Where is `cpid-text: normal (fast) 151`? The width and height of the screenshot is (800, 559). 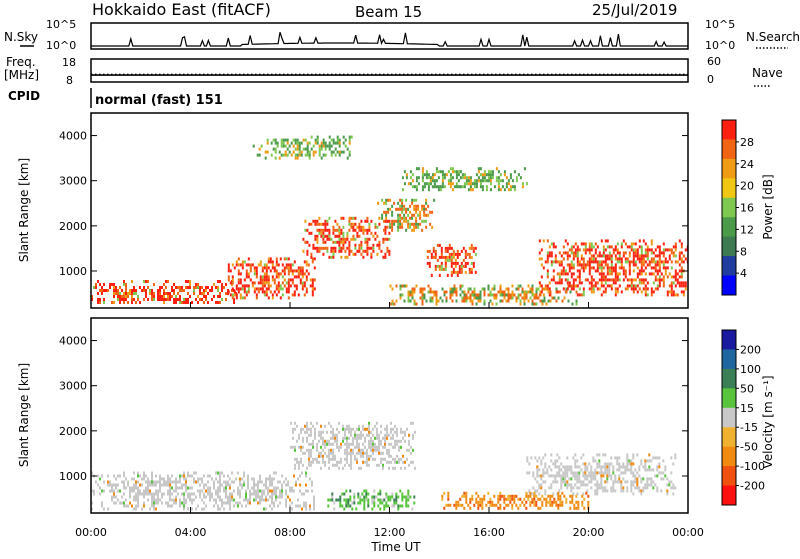 cpid-text: normal (fast) 151 is located at coordinates (159, 100).